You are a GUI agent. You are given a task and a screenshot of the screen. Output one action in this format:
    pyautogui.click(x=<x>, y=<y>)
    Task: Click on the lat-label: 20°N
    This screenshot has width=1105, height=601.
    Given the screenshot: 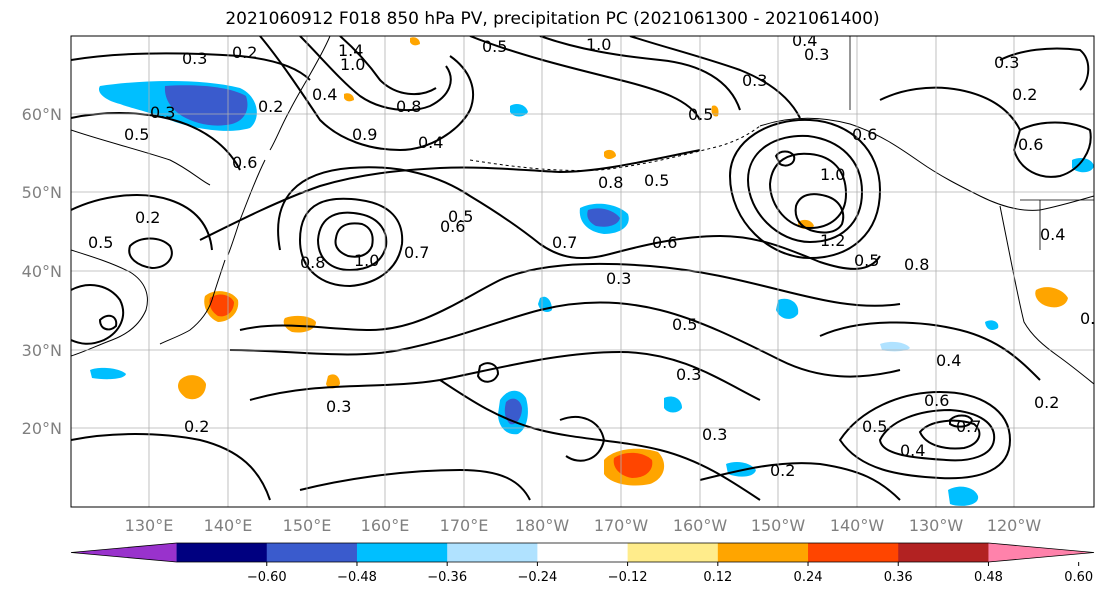 What is the action you would take?
    pyautogui.click(x=42, y=428)
    